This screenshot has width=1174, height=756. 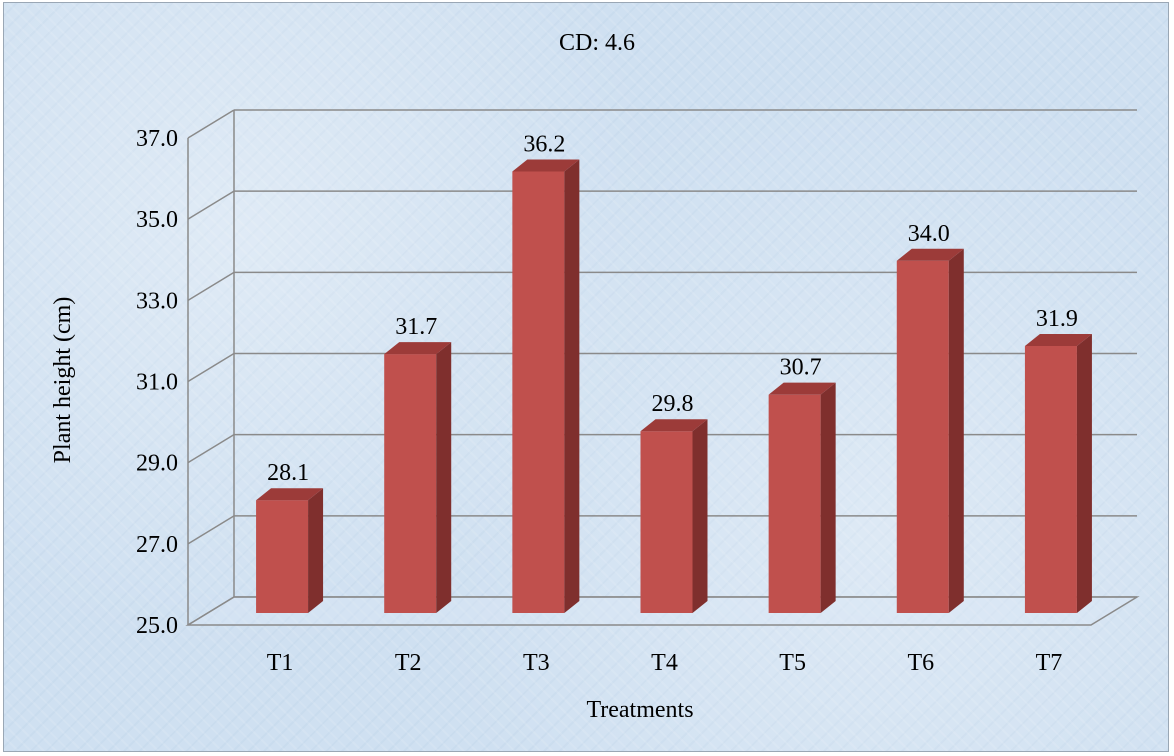 What do you see at coordinates (157, 139) in the screenshot?
I see `y-tick-label: 37.0` at bounding box center [157, 139].